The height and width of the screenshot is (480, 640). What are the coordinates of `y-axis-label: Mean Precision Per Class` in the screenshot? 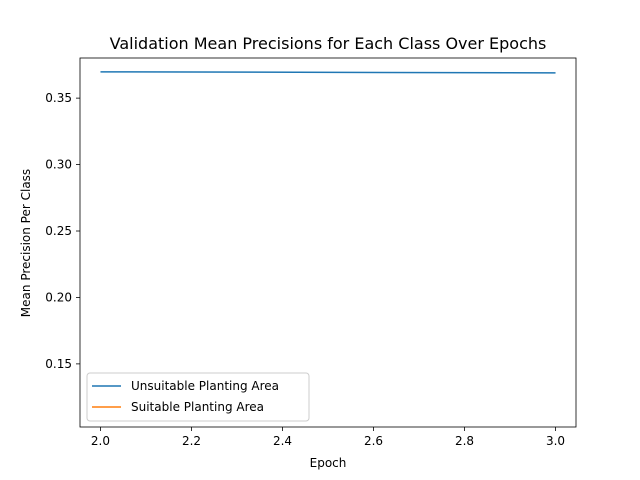 It's located at (26, 243).